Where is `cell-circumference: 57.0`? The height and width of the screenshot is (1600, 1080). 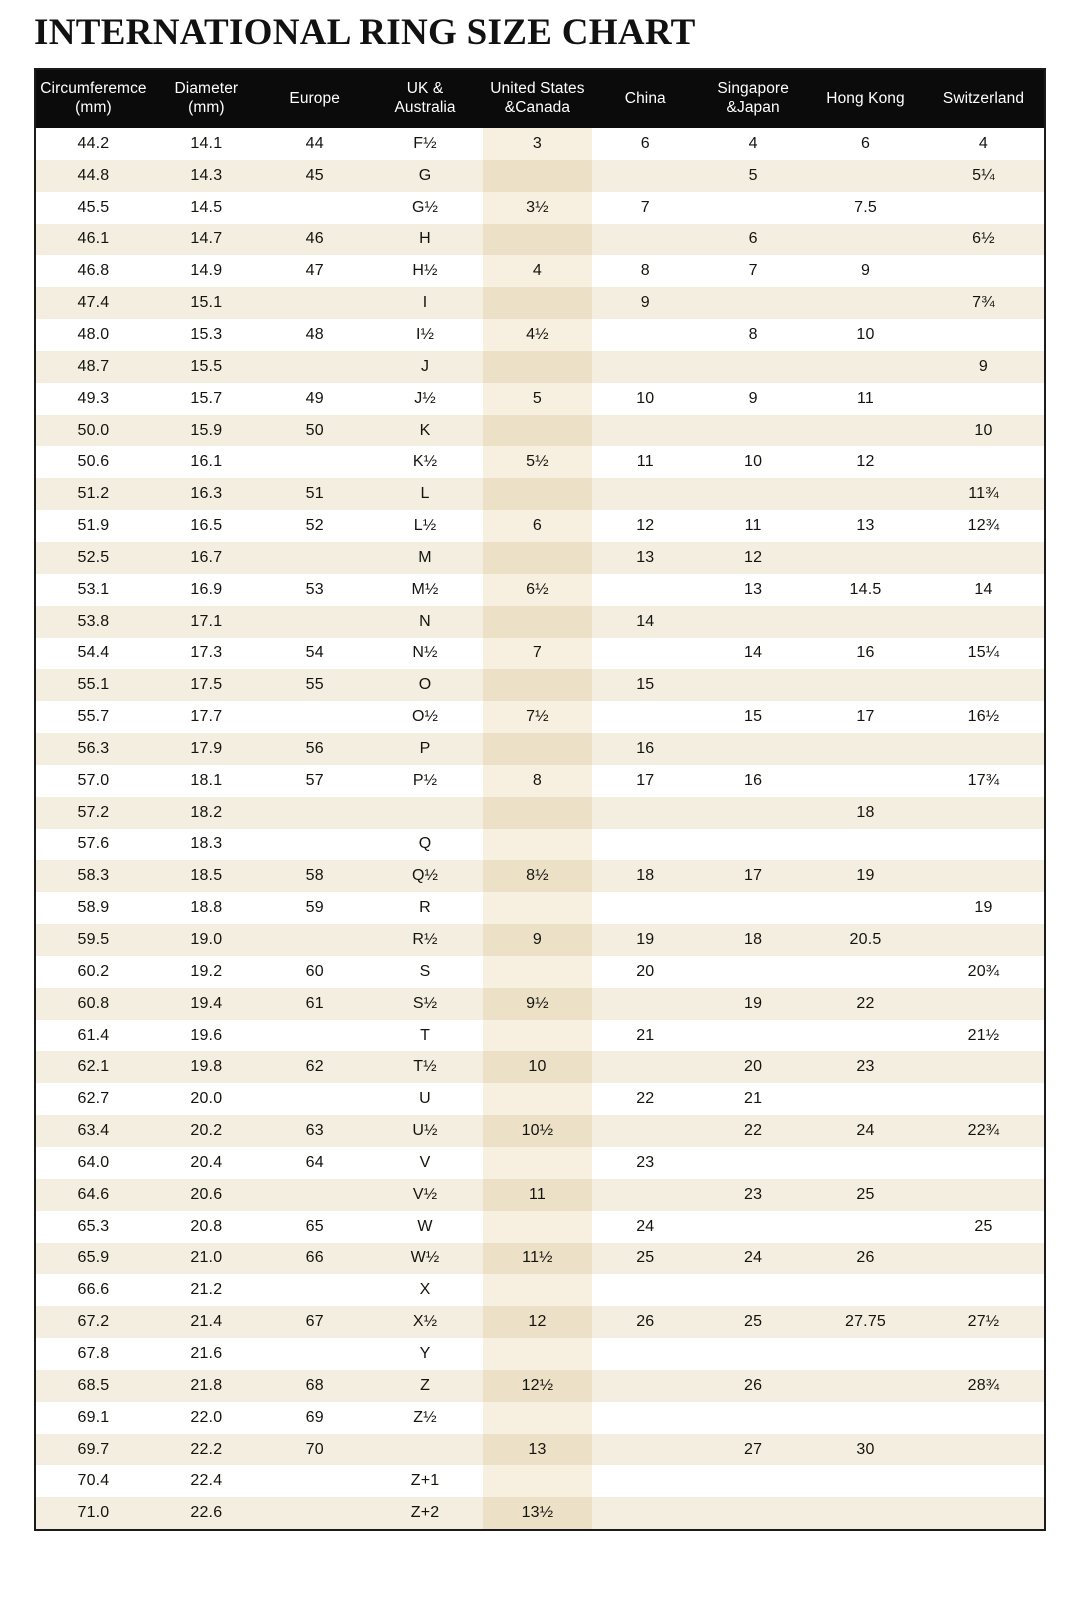
cell-circumference: 57.0 is located at coordinates (93, 781).